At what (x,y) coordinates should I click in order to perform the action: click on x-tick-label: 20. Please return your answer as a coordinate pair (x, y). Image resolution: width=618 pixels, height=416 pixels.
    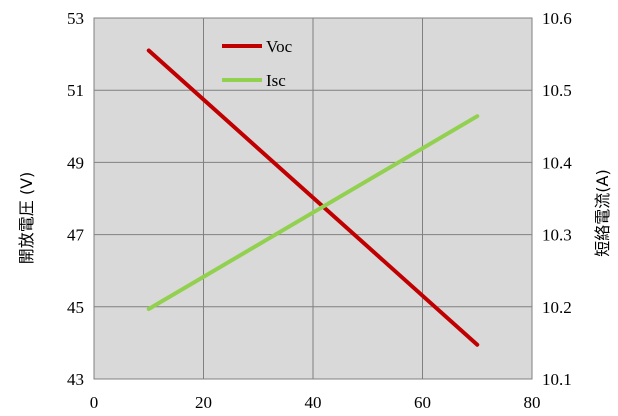
    Looking at the image, I should click on (203, 402).